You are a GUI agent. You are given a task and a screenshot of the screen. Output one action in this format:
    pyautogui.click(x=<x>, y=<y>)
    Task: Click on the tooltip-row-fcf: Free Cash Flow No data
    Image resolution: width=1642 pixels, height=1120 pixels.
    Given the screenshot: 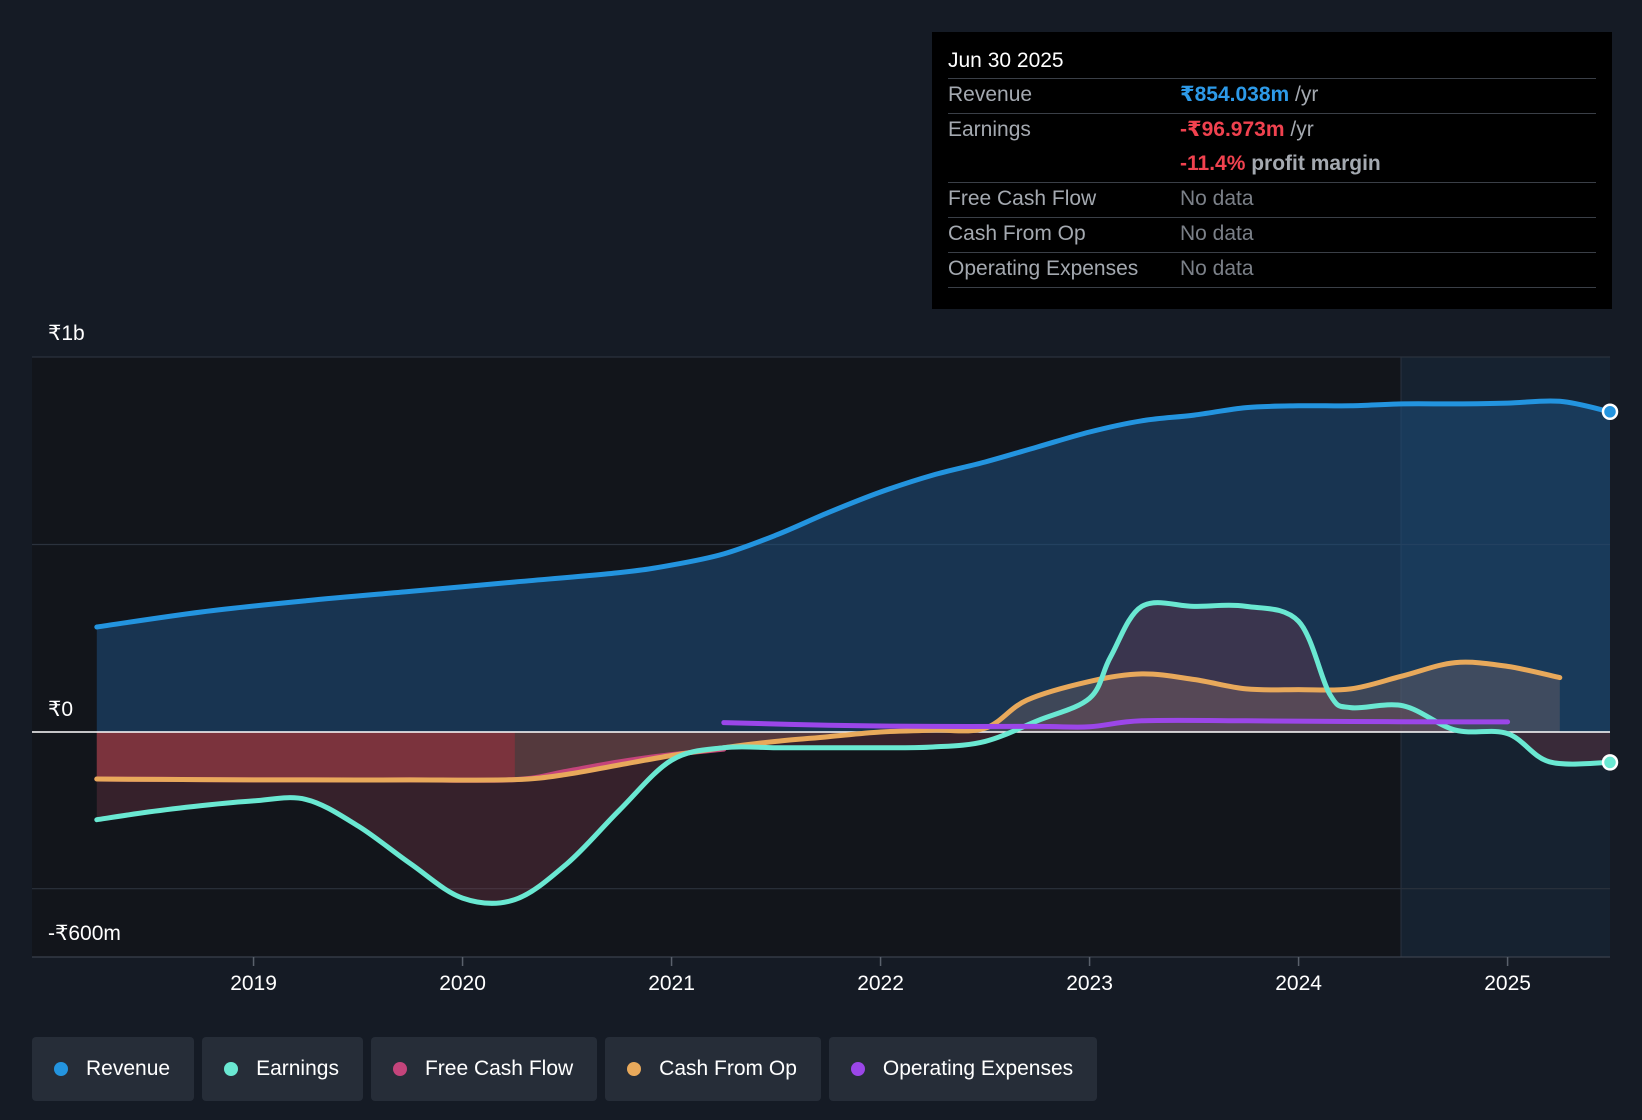 What is the action you would take?
    pyautogui.click(x=1272, y=199)
    